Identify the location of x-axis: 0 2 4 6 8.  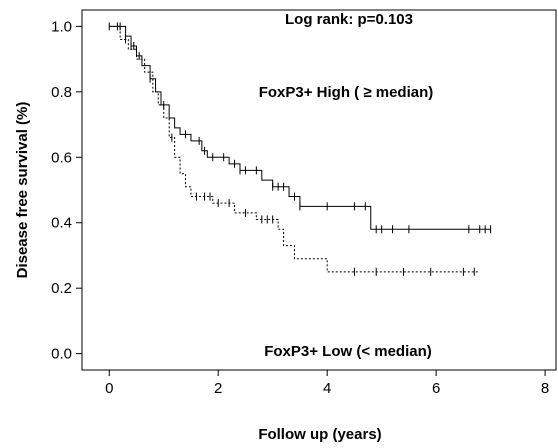
(327, 383).